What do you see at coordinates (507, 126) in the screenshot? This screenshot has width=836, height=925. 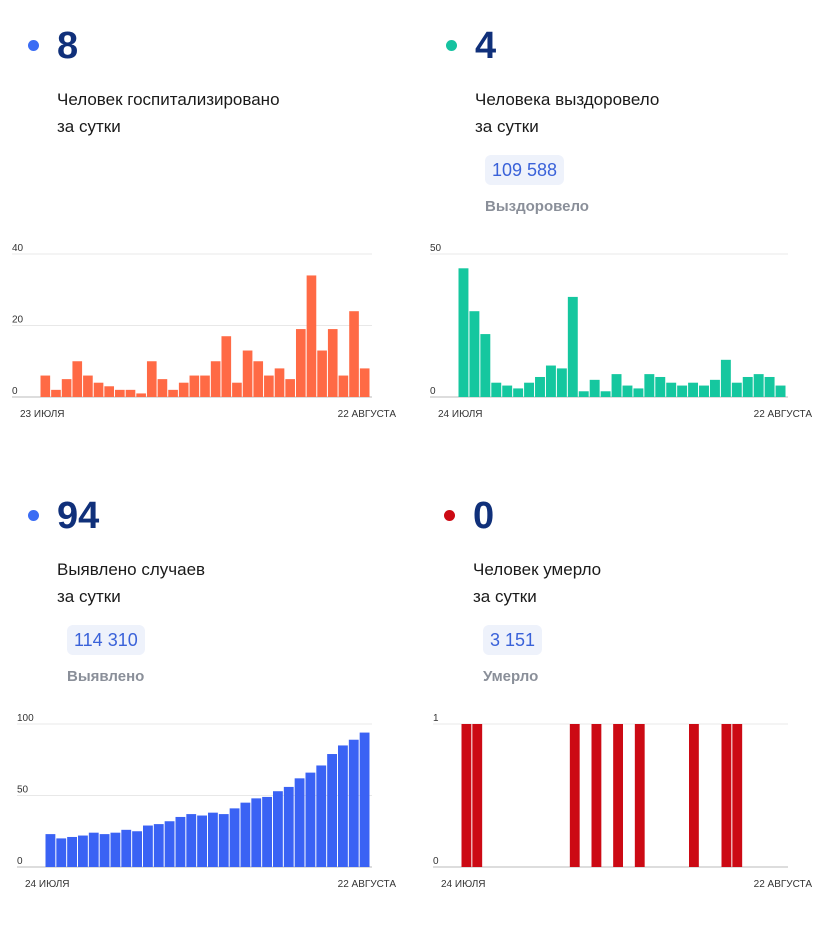 I see `recovered-label-line2: за сутки` at bounding box center [507, 126].